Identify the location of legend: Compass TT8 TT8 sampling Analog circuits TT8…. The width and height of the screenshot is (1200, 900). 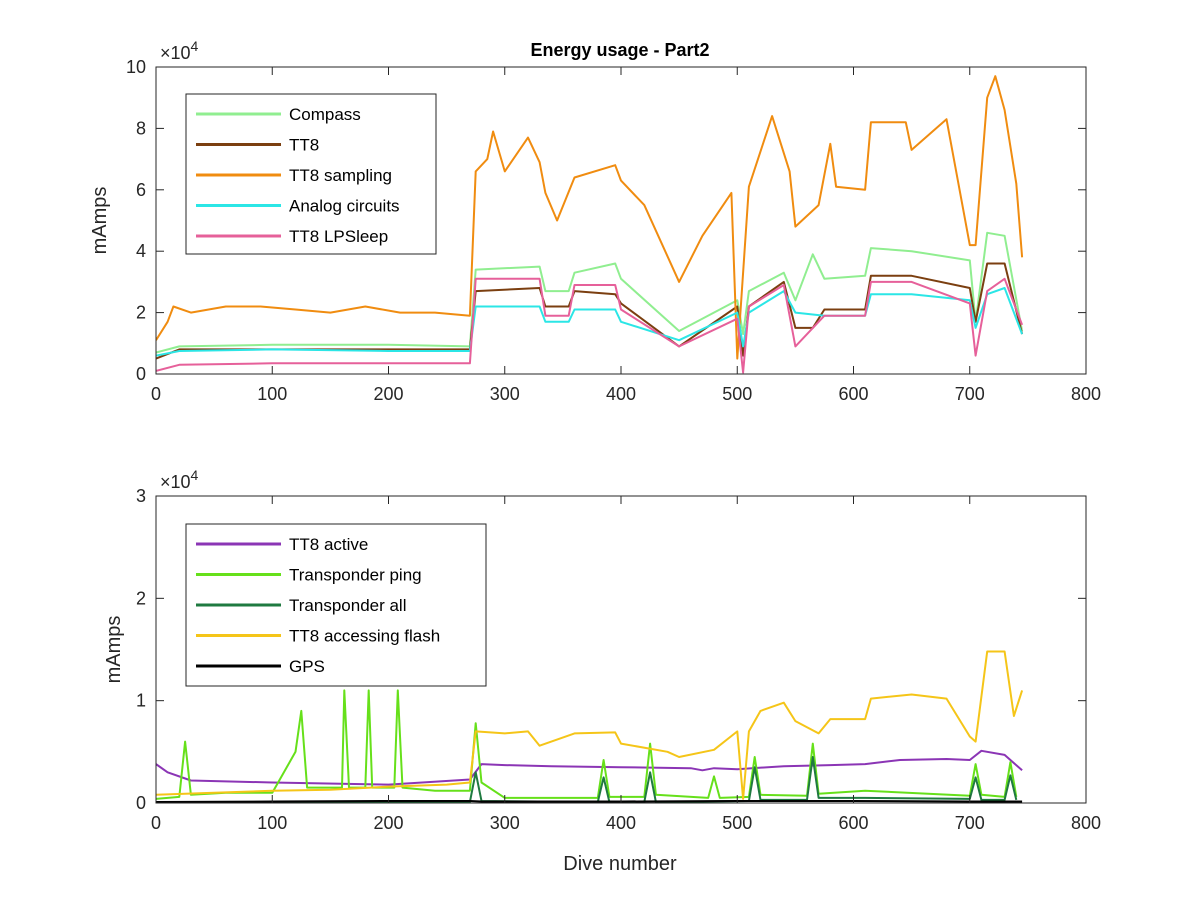
(311, 174).